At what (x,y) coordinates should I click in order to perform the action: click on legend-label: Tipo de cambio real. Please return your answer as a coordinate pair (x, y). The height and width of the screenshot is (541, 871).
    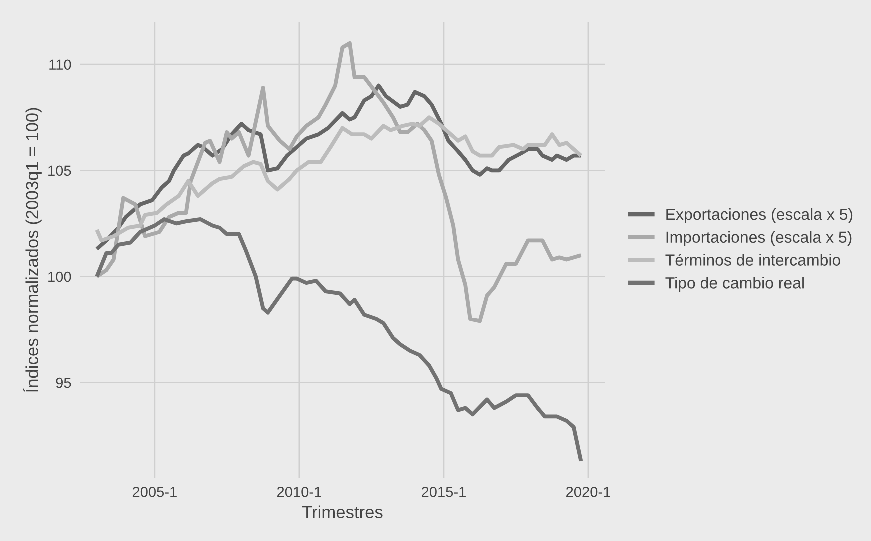
    Looking at the image, I should click on (735, 284).